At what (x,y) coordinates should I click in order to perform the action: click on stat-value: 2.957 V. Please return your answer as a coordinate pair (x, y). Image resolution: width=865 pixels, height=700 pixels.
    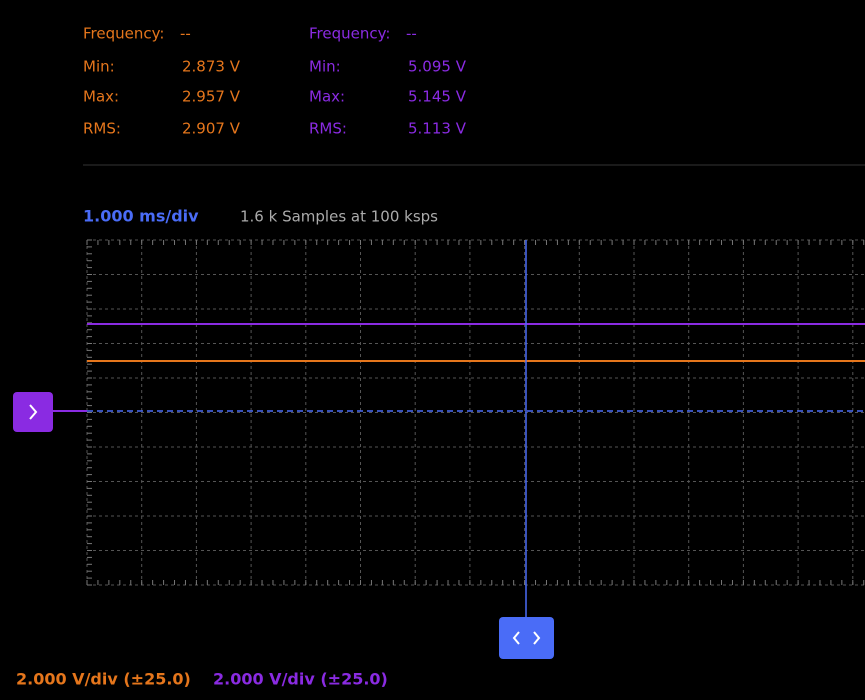
    Looking at the image, I should click on (211, 97).